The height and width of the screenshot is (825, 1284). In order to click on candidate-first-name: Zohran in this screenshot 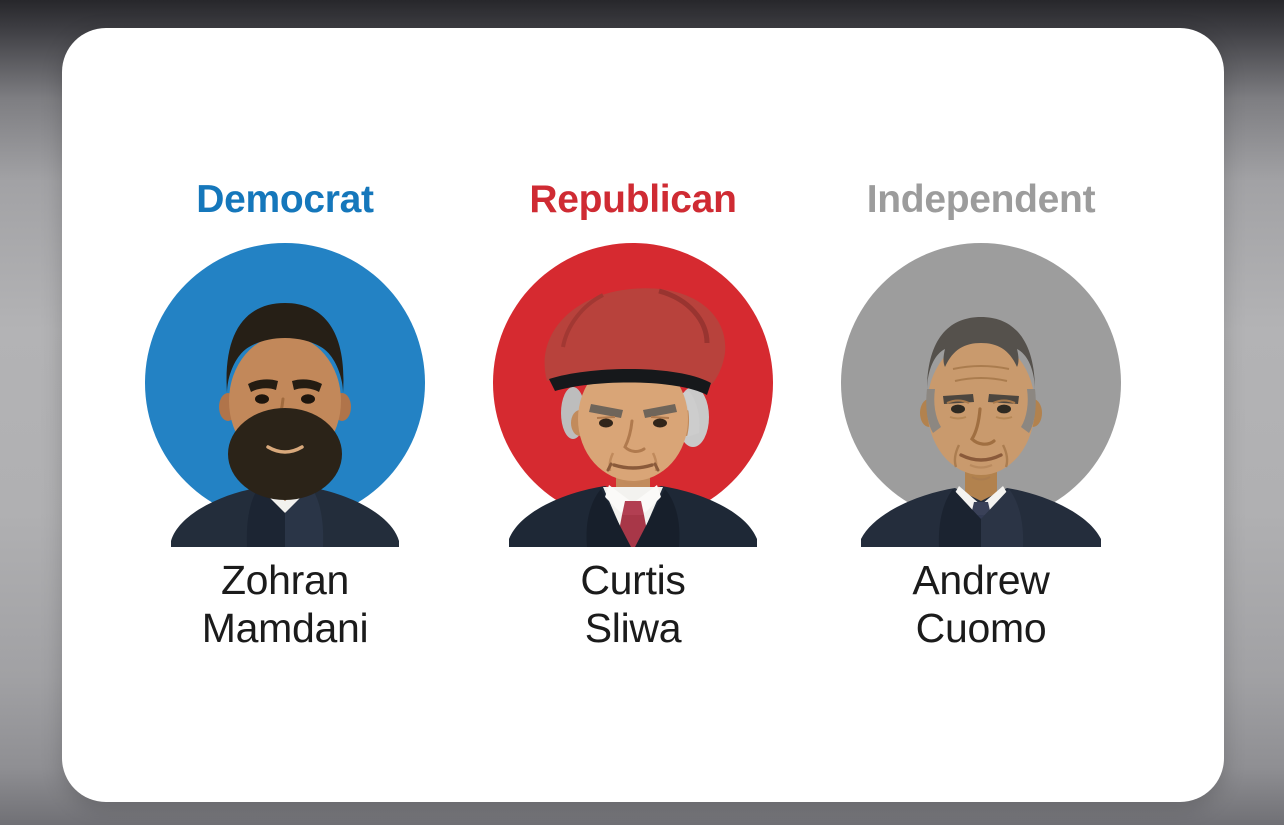, I will do `click(285, 579)`.